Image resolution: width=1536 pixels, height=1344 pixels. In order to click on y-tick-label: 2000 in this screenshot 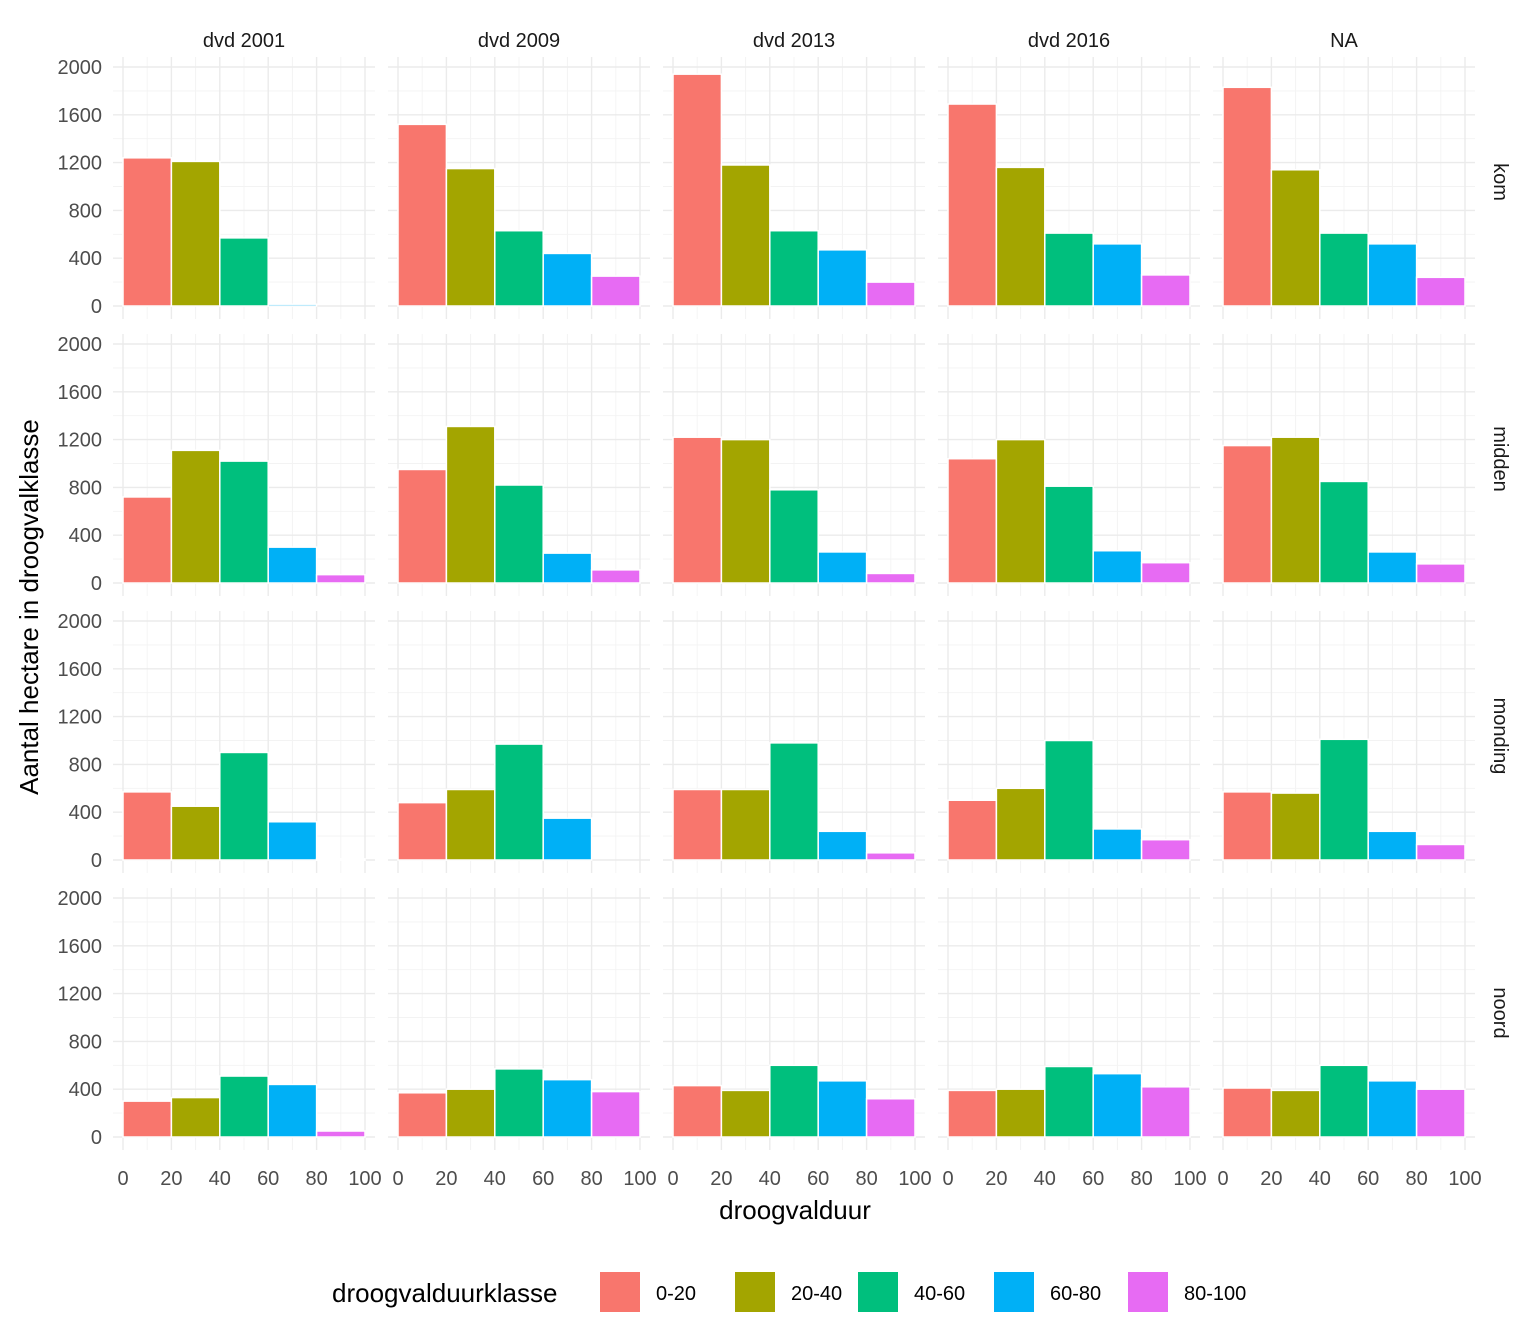, I will do `click(80, 622)`.